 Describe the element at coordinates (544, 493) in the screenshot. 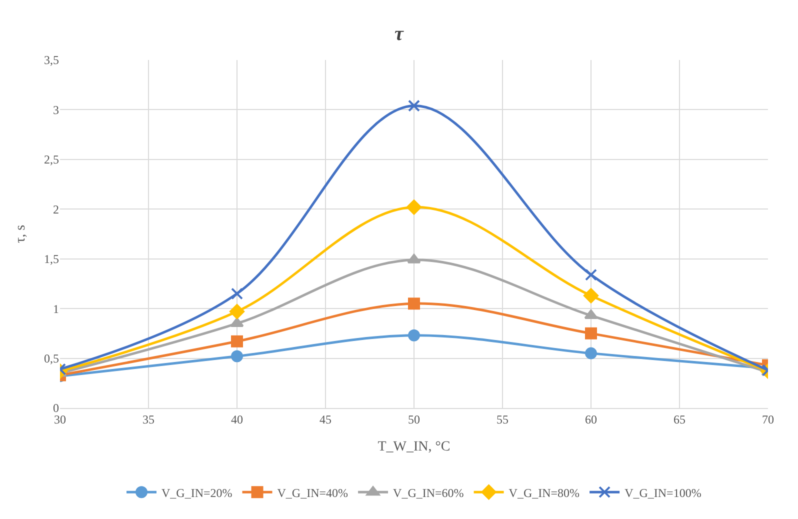

I see `legend-label: V_G_IN=80%` at that location.